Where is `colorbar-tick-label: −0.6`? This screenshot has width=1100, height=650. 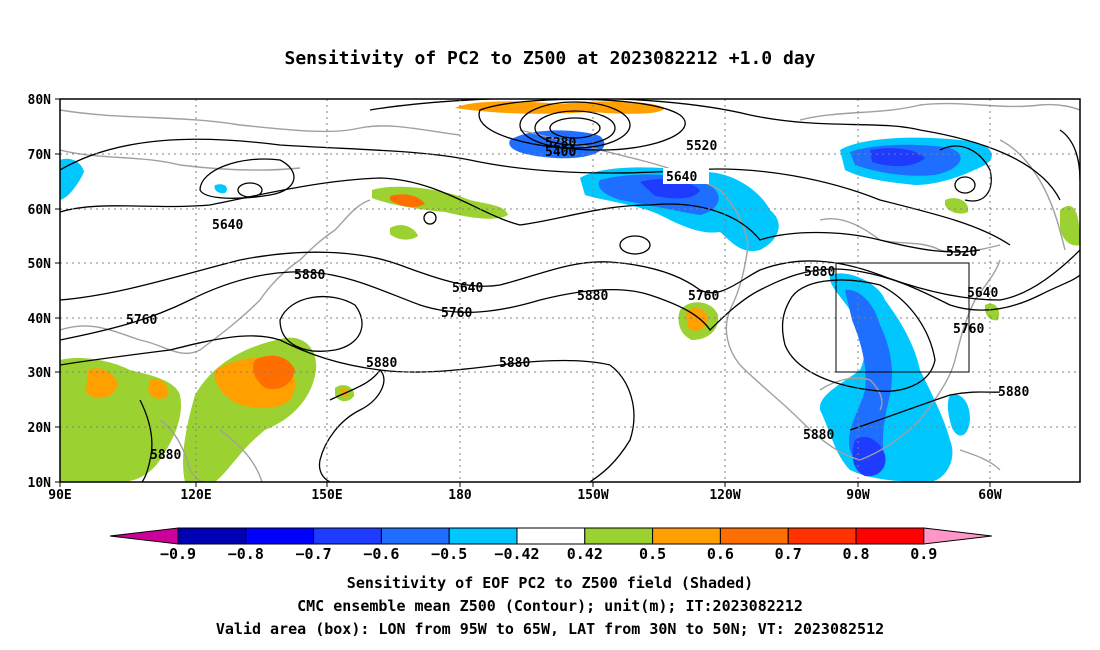
colorbar-tick-label: −0.6 is located at coordinates (381, 554).